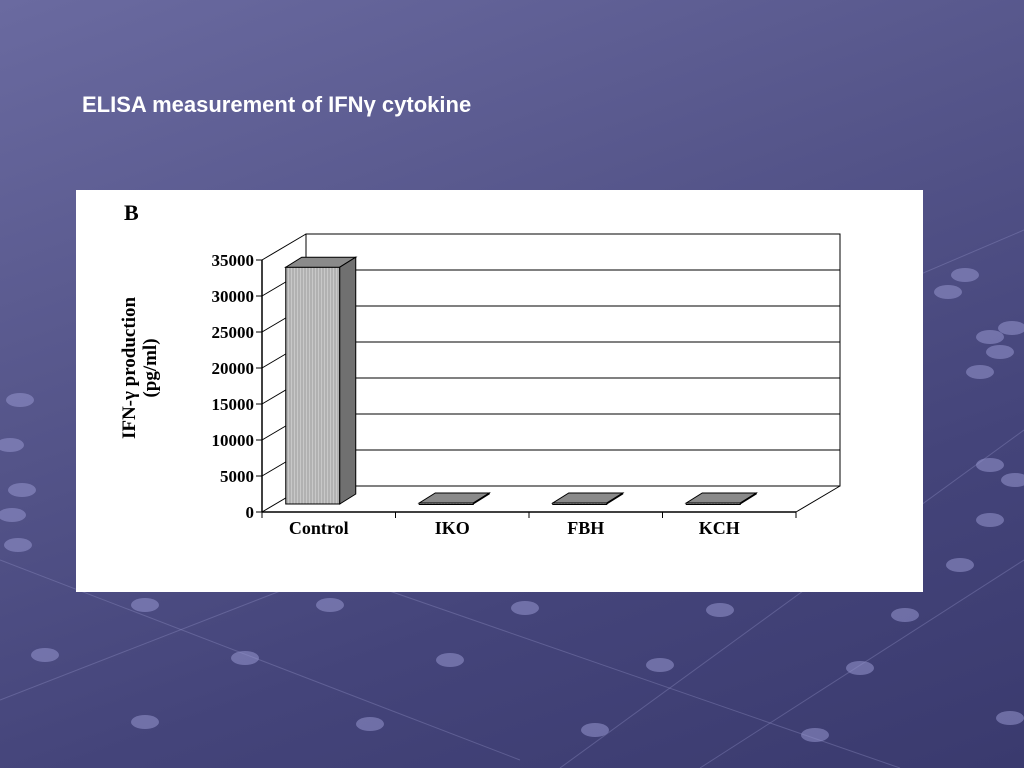 This screenshot has height=768, width=1024. What do you see at coordinates (233, 296) in the screenshot?
I see `y-tick-label: 30000` at bounding box center [233, 296].